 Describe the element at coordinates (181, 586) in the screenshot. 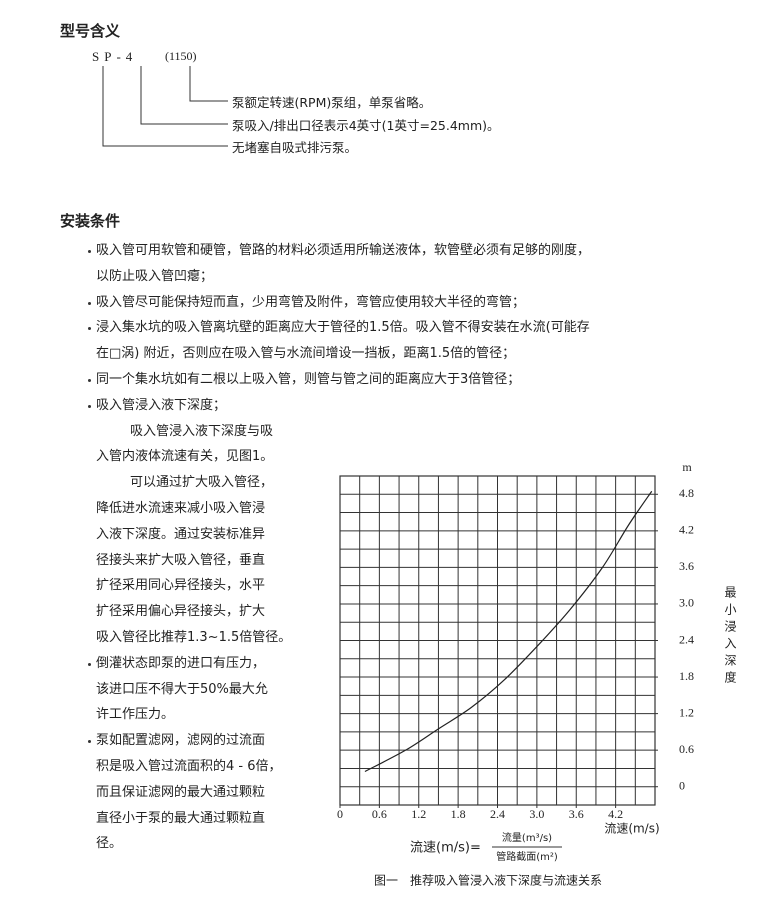

I see `paragraph-line: 扩径采用同心异径接头，水平` at that location.